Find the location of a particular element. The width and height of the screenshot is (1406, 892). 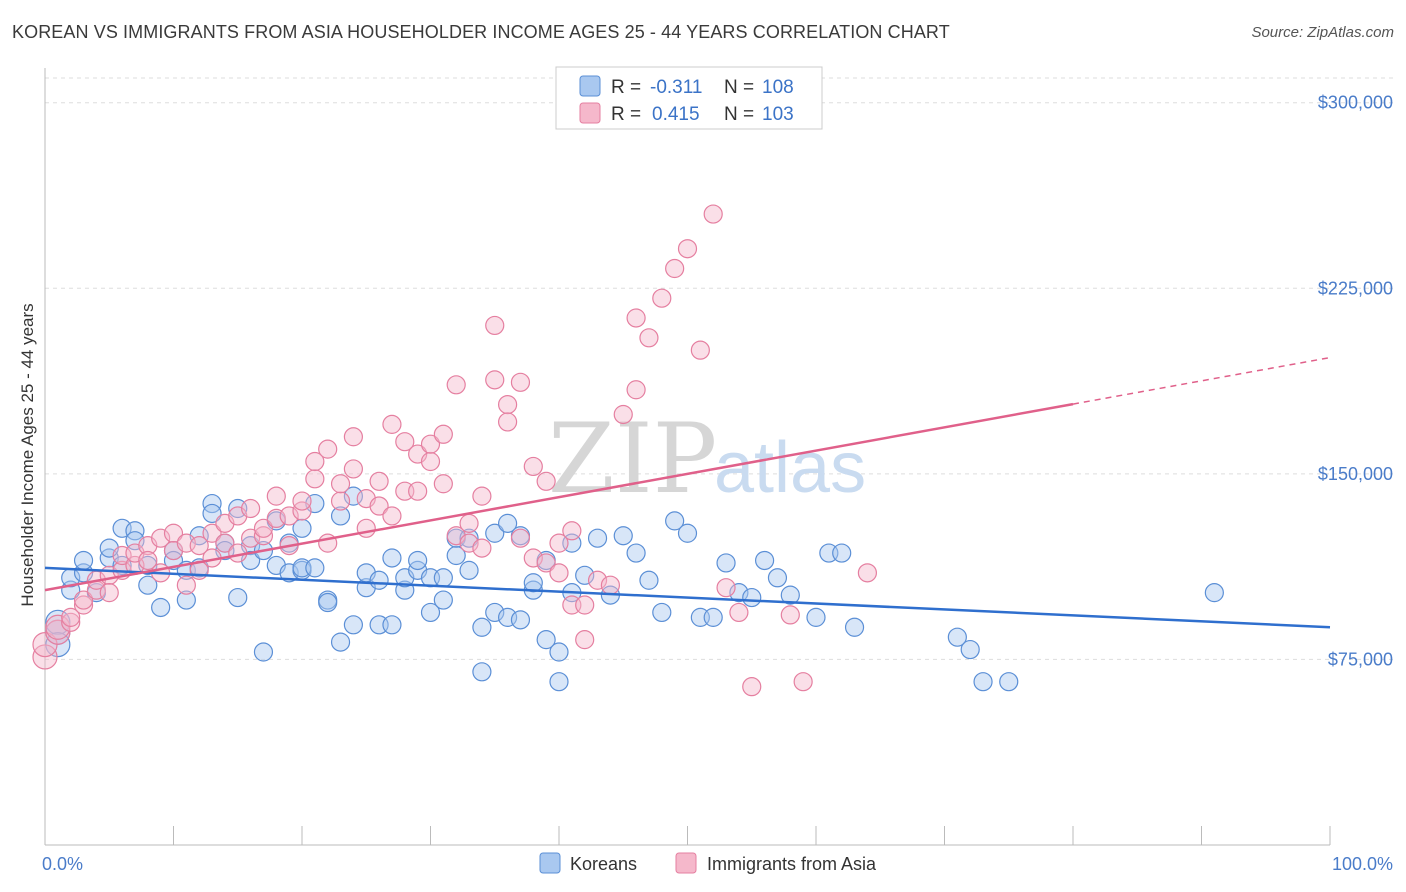

y-tick-label: $225,000 is located at coordinates (1355, 288).